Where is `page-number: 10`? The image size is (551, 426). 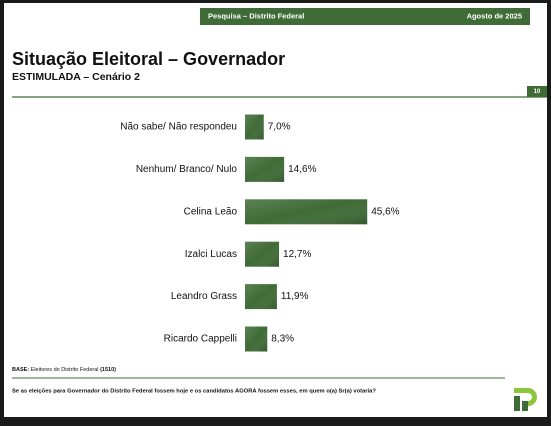 page-number: 10 is located at coordinates (537, 92).